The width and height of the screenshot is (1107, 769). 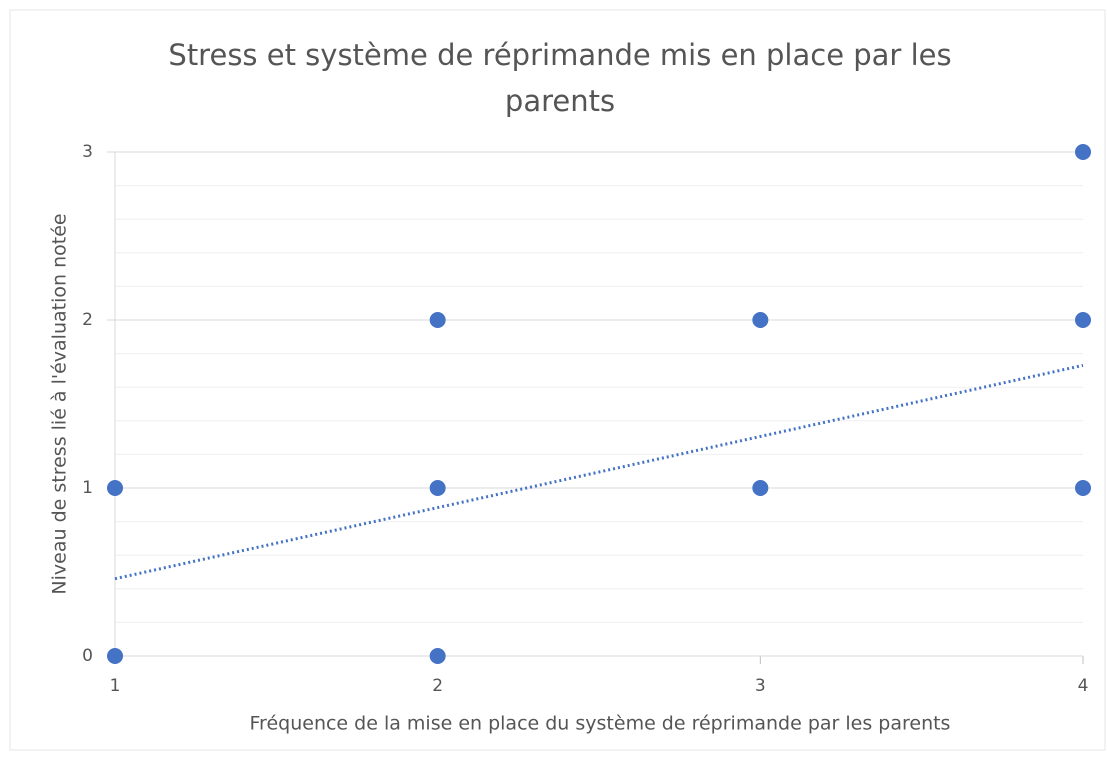 I want to click on x-tick-label: 1, so click(x=115, y=686).